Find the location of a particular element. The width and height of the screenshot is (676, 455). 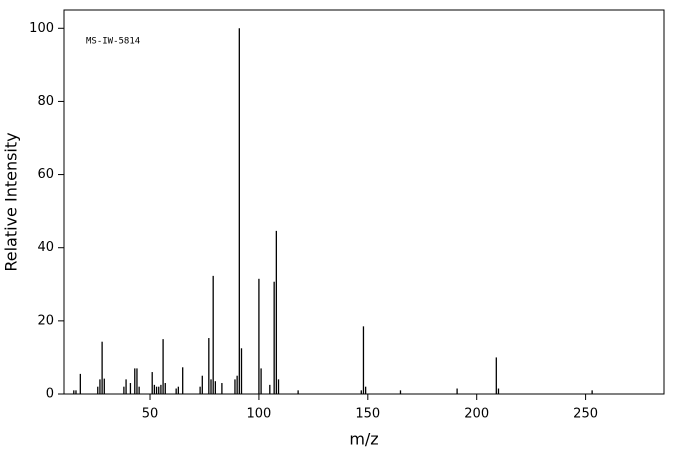

x-tick-label: 150 is located at coordinates (367, 414).